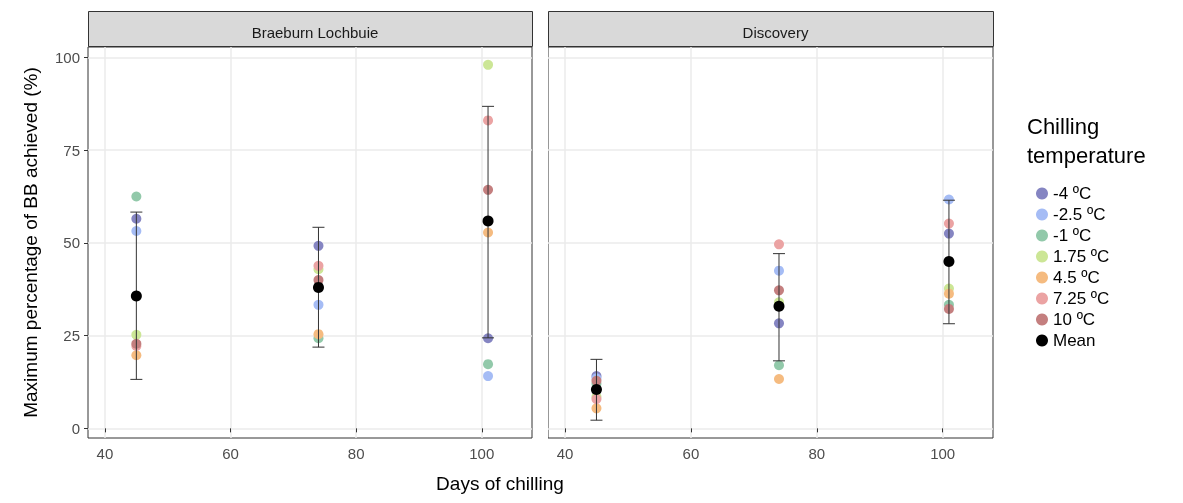 The width and height of the screenshot is (1183, 503). Describe the element at coordinates (775, 32) in the screenshot. I see `chart-title: Discovery` at that location.